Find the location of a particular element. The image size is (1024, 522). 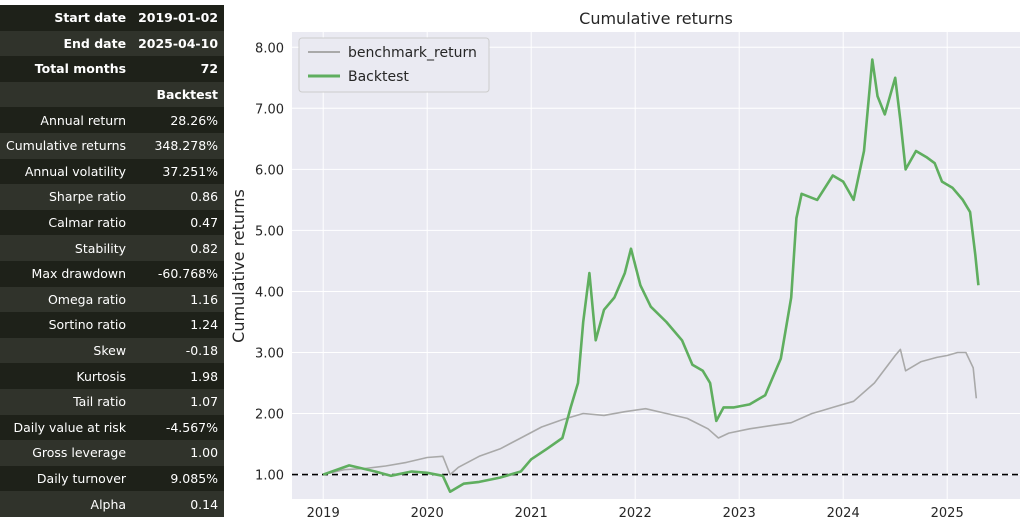

stats-row: Alpha 0.14 is located at coordinates (112, 504).